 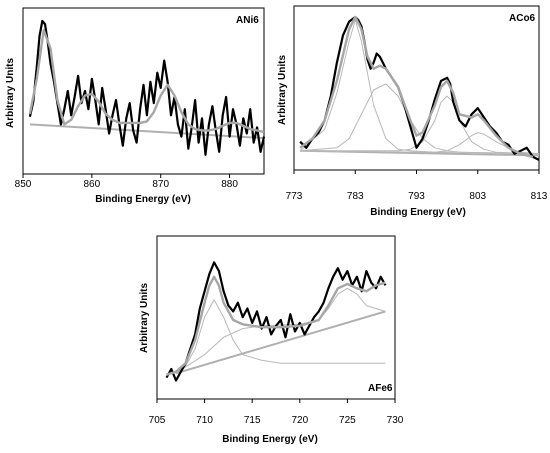 I want to click on x-tick-label: 803, so click(x=477, y=196).